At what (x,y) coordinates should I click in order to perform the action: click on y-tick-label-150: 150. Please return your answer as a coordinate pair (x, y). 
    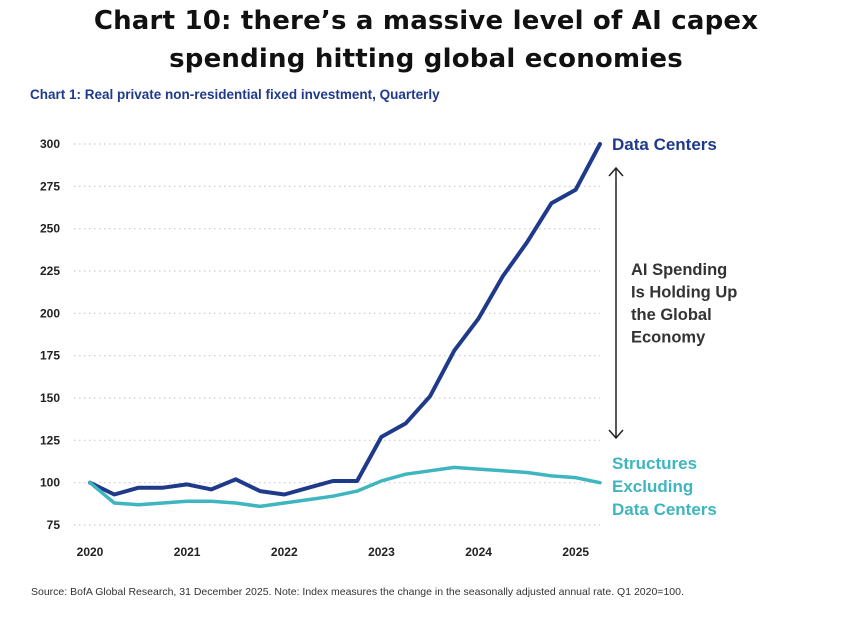
    Looking at the image, I should click on (50, 398).